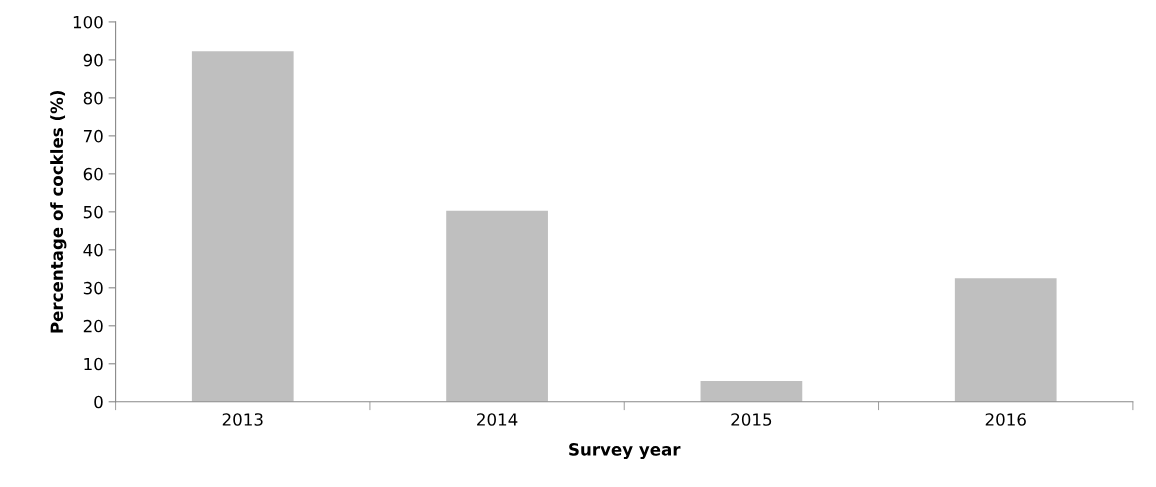 This screenshot has height=487, width=1156. Describe the element at coordinates (93, 174) in the screenshot. I see `y-tick-label: 60` at that location.